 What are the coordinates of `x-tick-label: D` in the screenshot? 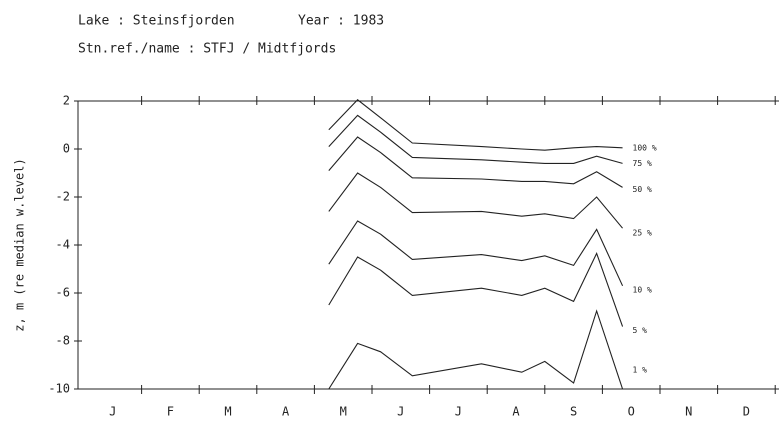 It's located at (746, 412).